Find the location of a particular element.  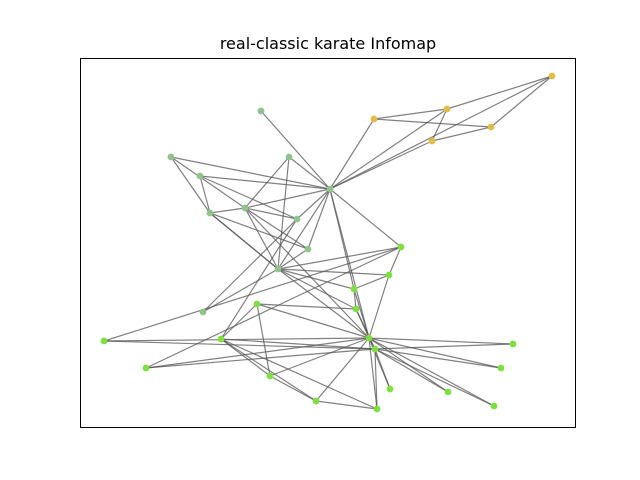

node-n4 is located at coordinates (375, 349).